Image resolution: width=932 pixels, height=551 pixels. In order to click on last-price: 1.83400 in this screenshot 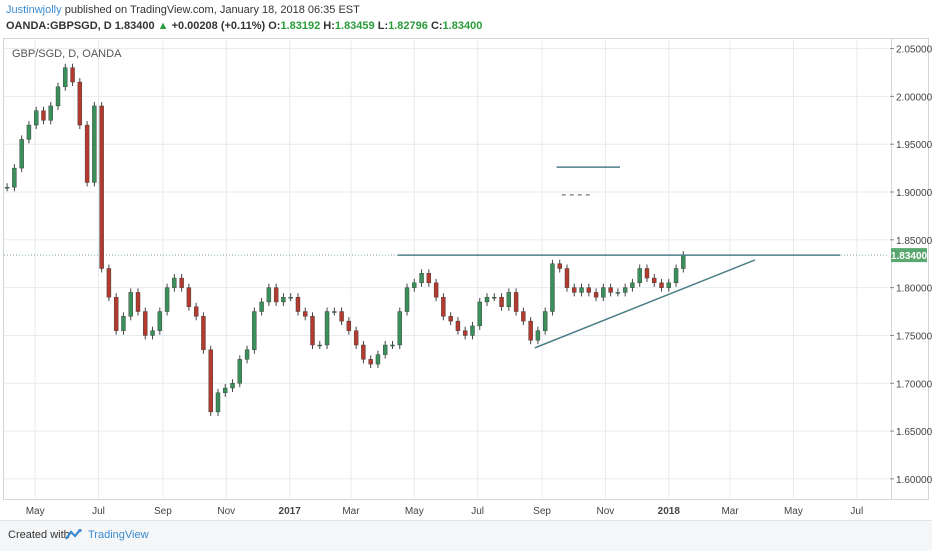, I will do `click(134, 26)`.